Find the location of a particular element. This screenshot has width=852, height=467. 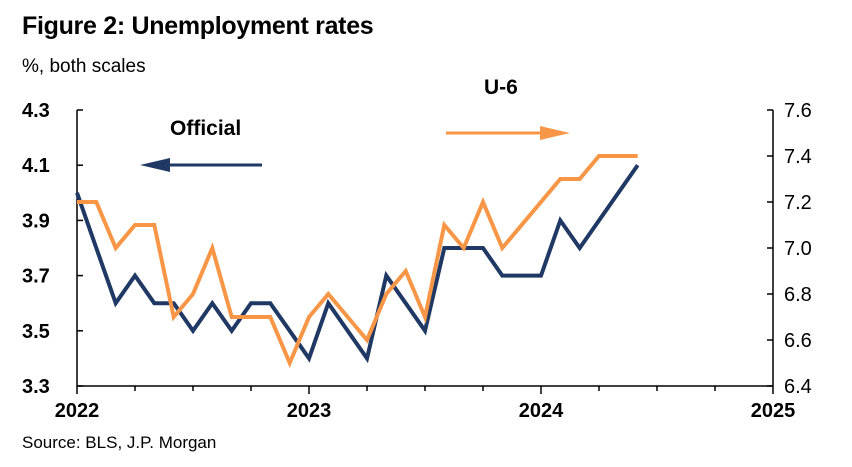

x-tick-label: 2024 is located at coordinates (541, 411).